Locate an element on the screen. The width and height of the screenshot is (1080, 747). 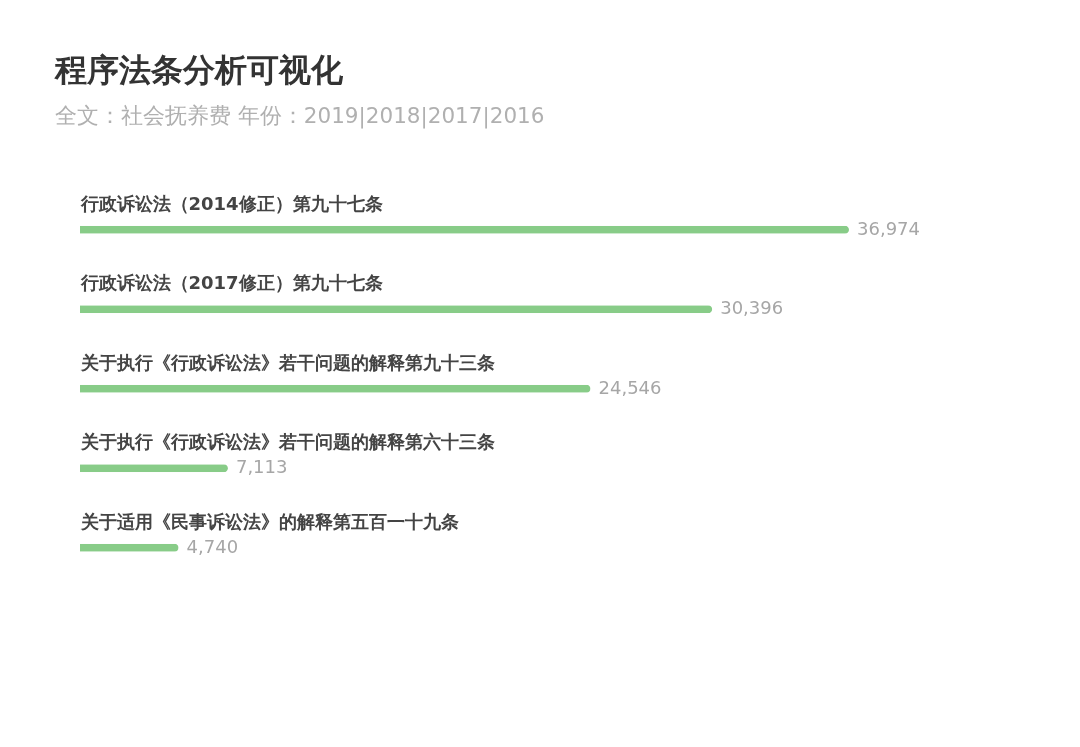
y-tick-label: 关于执行《行政诉讼法》若干问题的解释第六十三条 is located at coordinates (287, 442).